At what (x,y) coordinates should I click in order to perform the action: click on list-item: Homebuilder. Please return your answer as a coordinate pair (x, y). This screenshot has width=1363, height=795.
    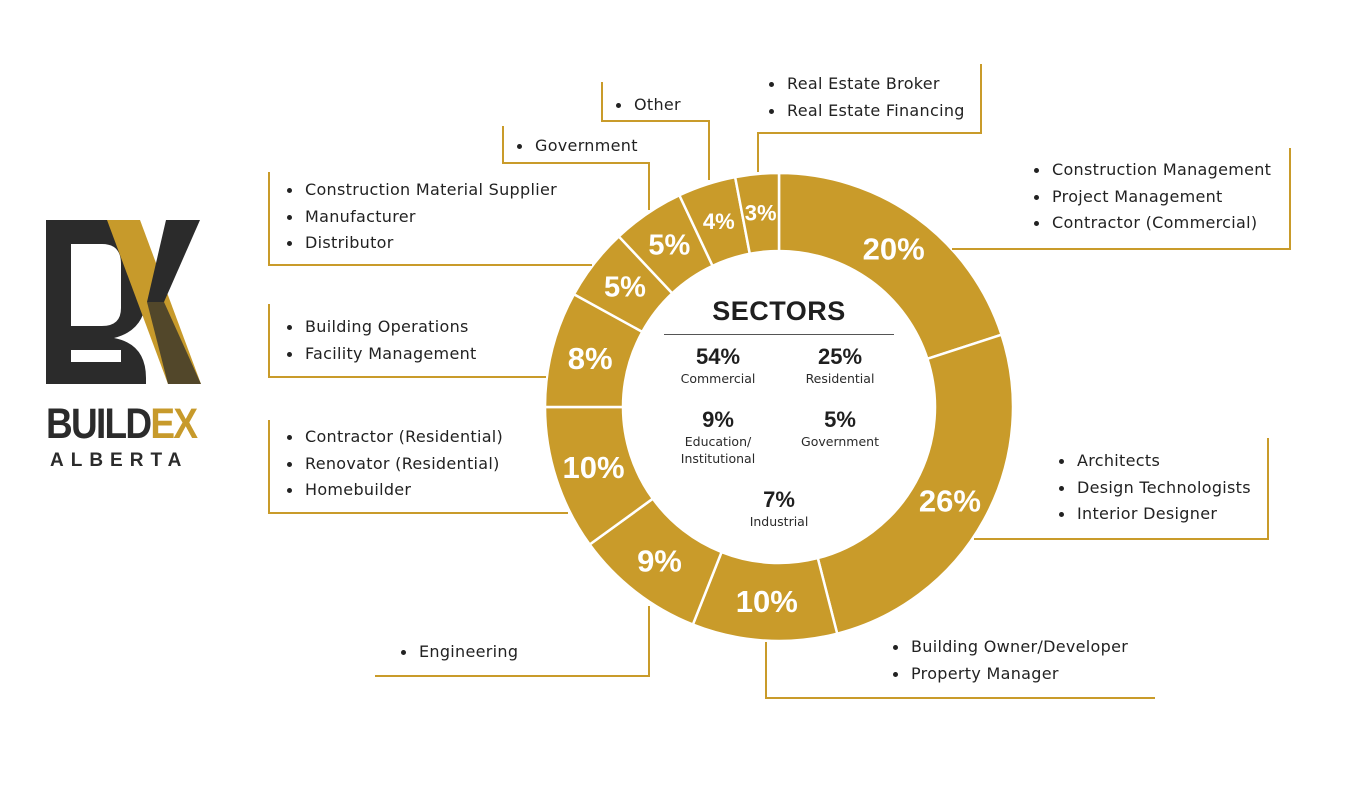
    Looking at the image, I should click on (395, 490).